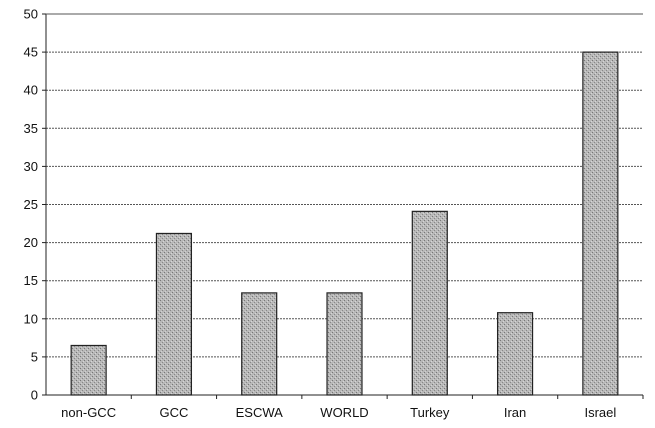 The width and height of the screenshot is (655, 428). Describe the element at coordinates (515, 354) in the screenshot. I see `bar-iran` at that location.